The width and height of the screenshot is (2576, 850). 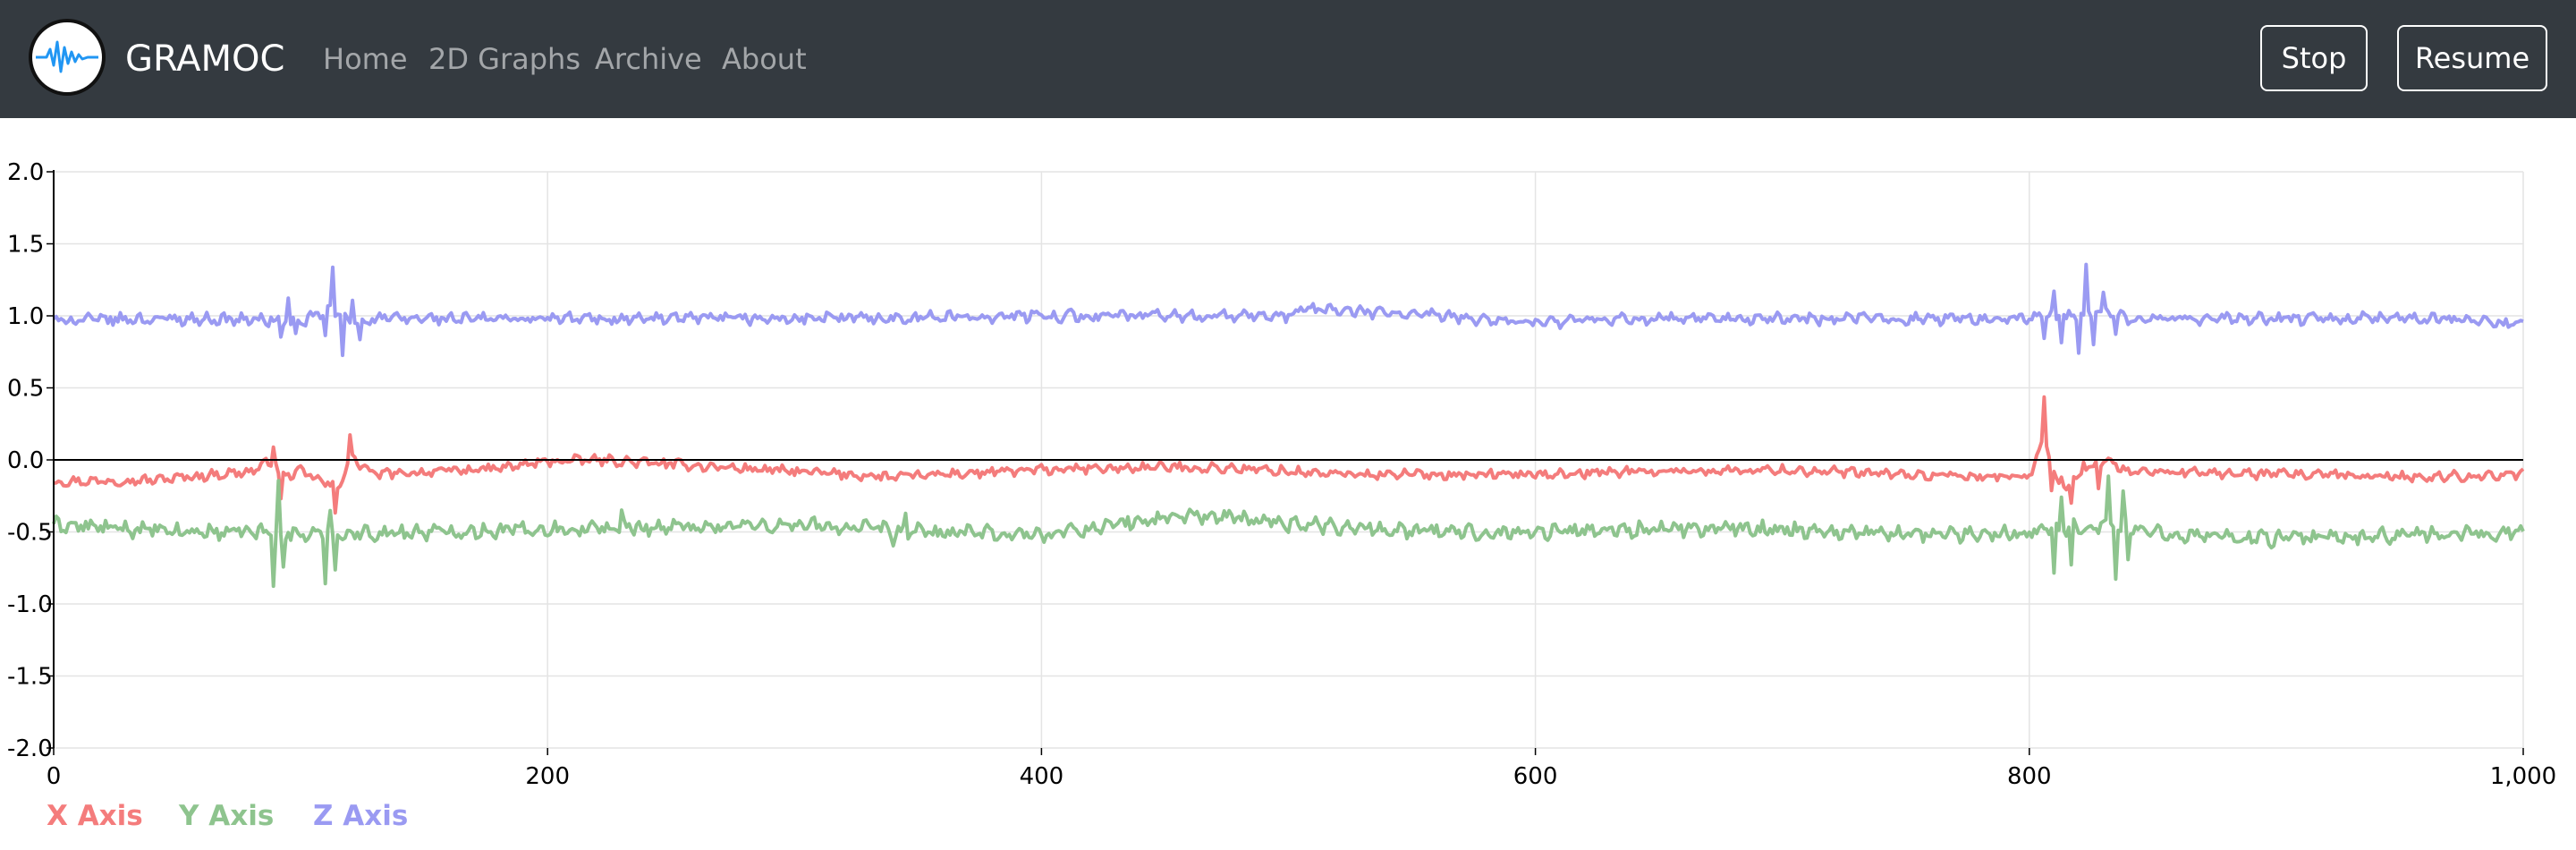 I want to click on nav-link-2d-graphs: 2D Graphs, so click(x=504, y=59).